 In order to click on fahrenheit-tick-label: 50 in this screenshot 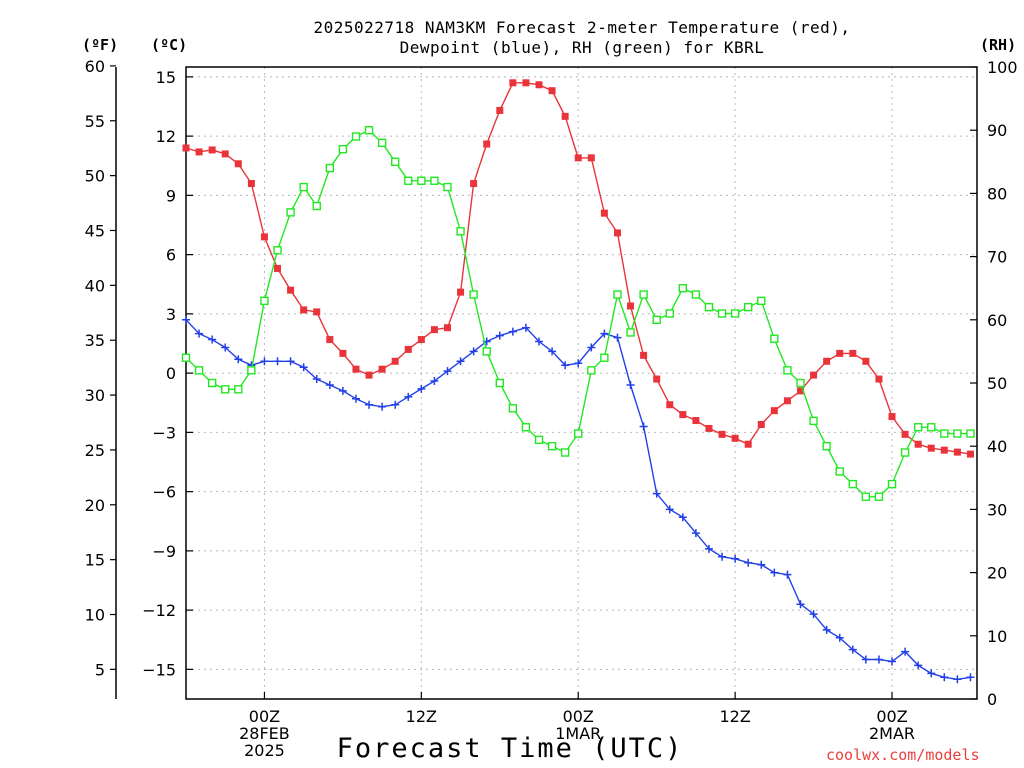, I will do `click(95, 176)`.